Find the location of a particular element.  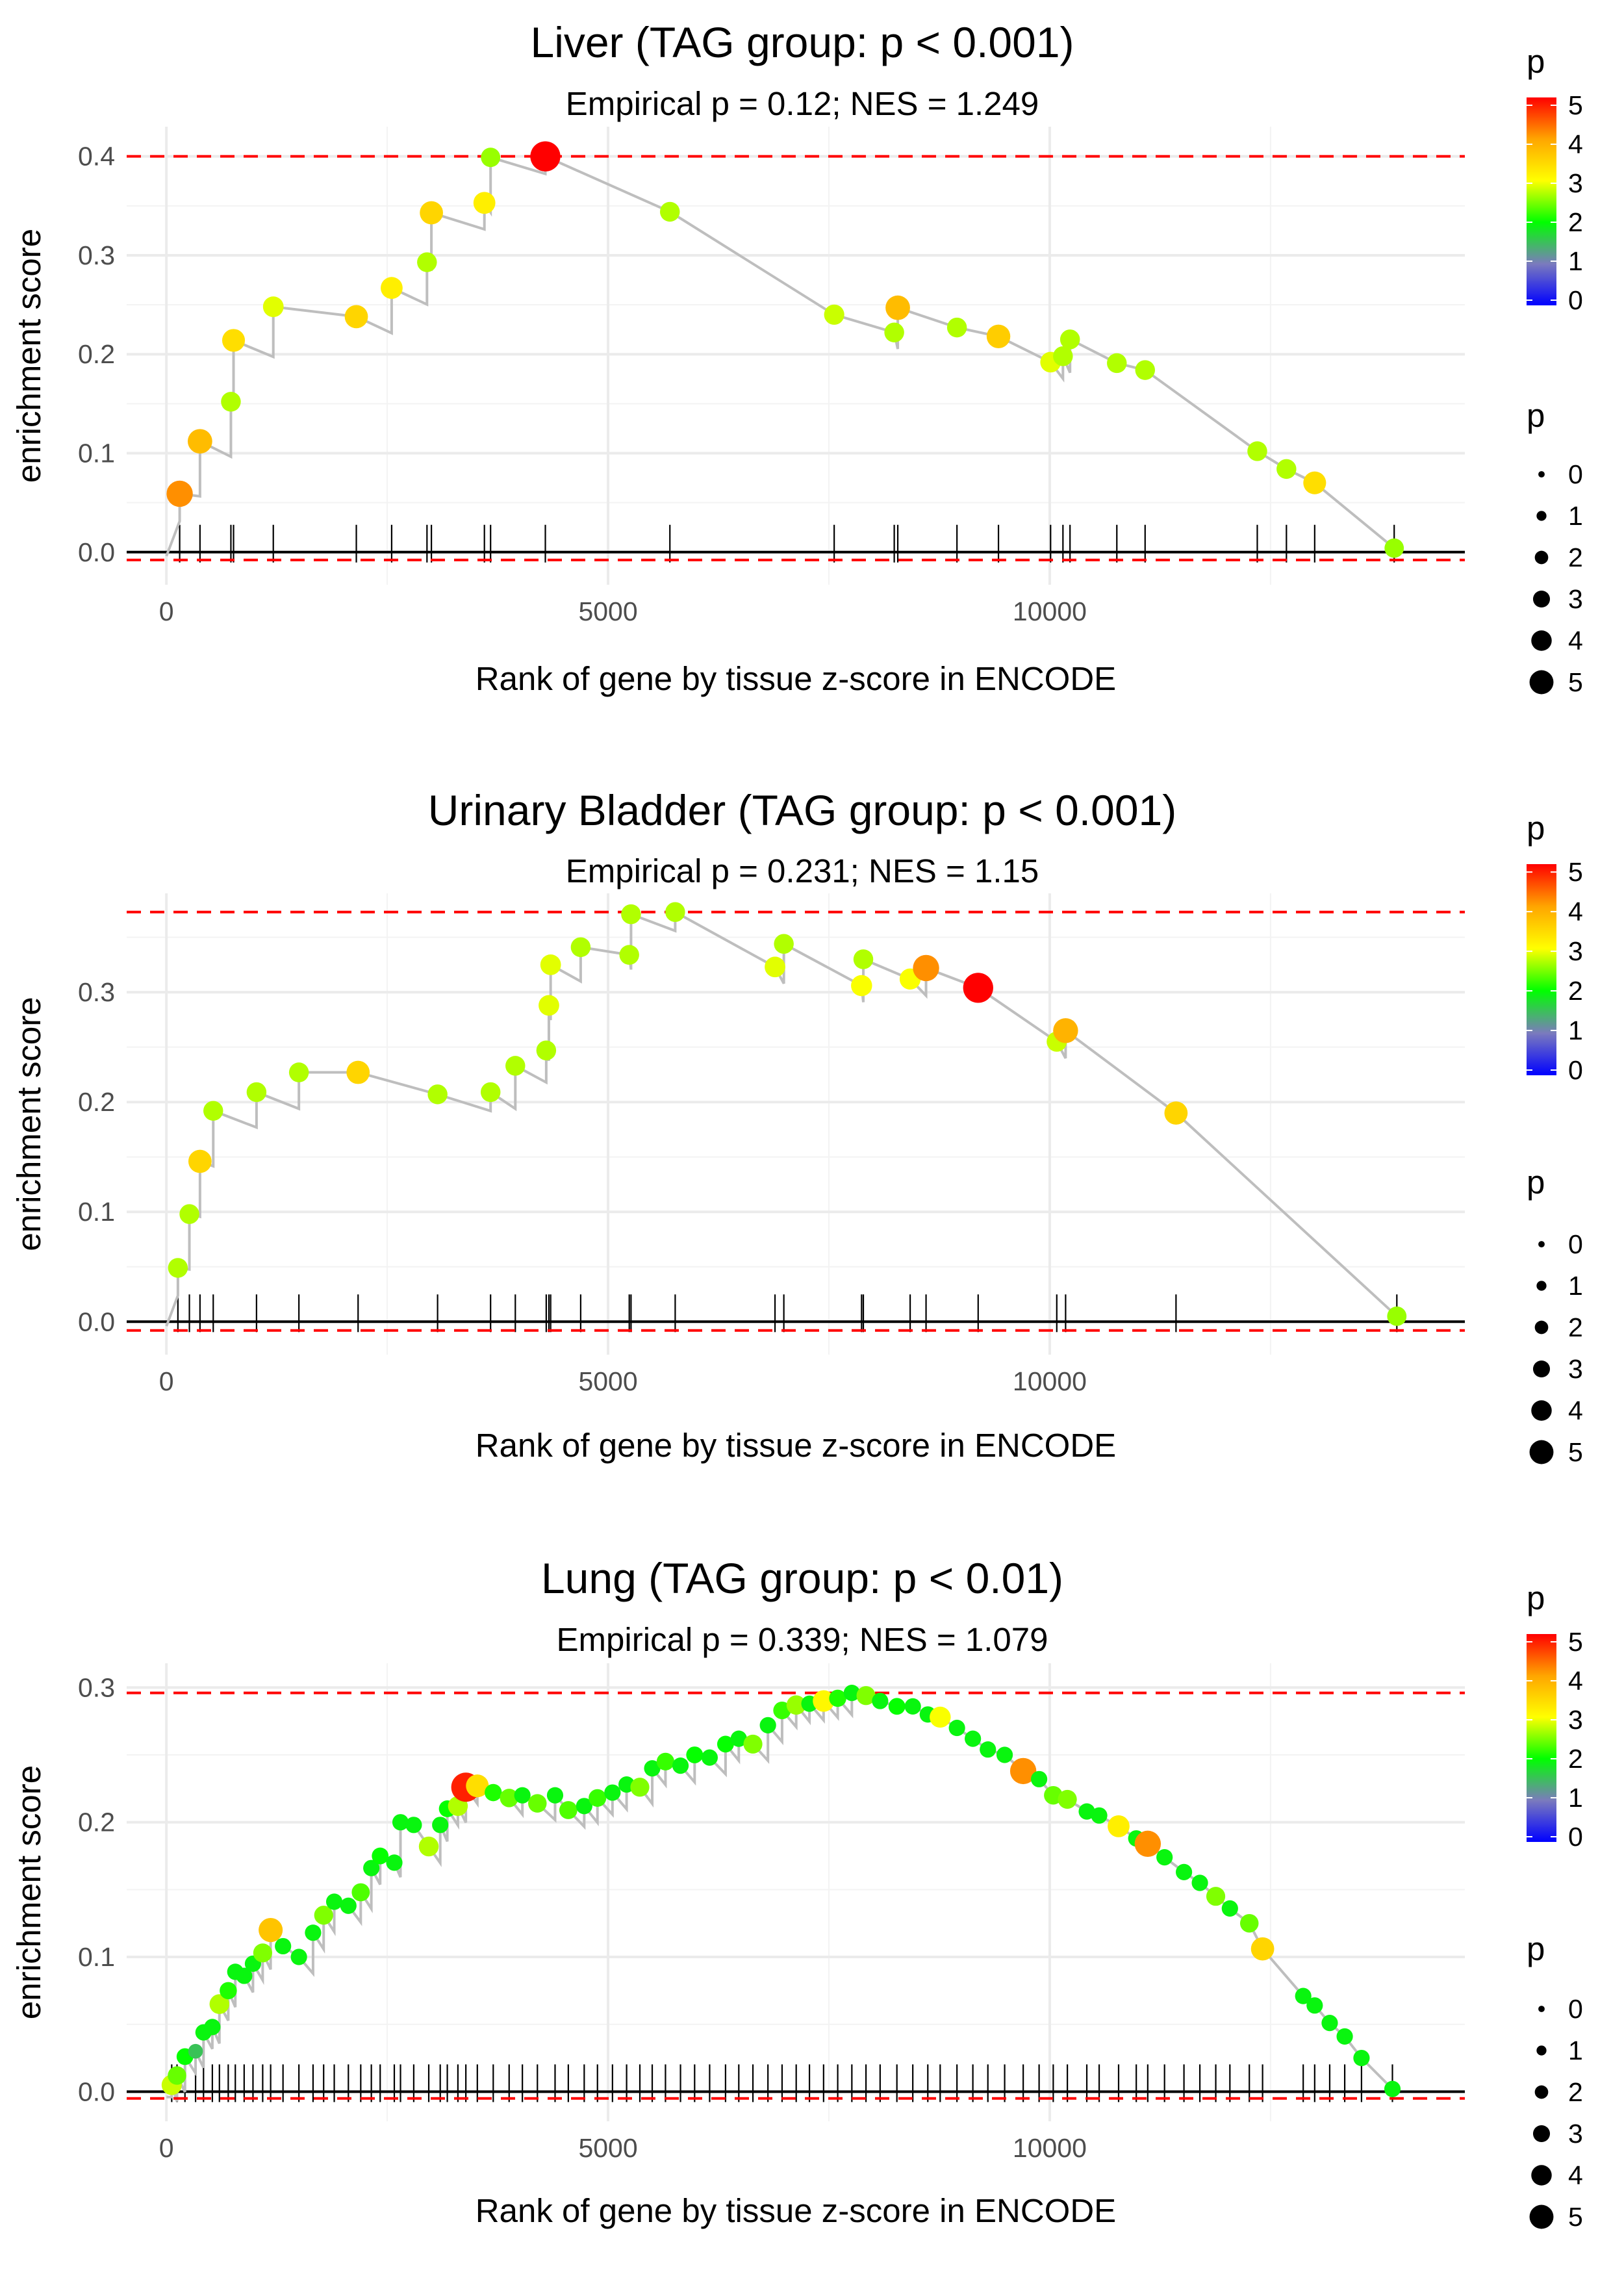

size-legend-label: 2 is located at coordinates (1575, 2092).